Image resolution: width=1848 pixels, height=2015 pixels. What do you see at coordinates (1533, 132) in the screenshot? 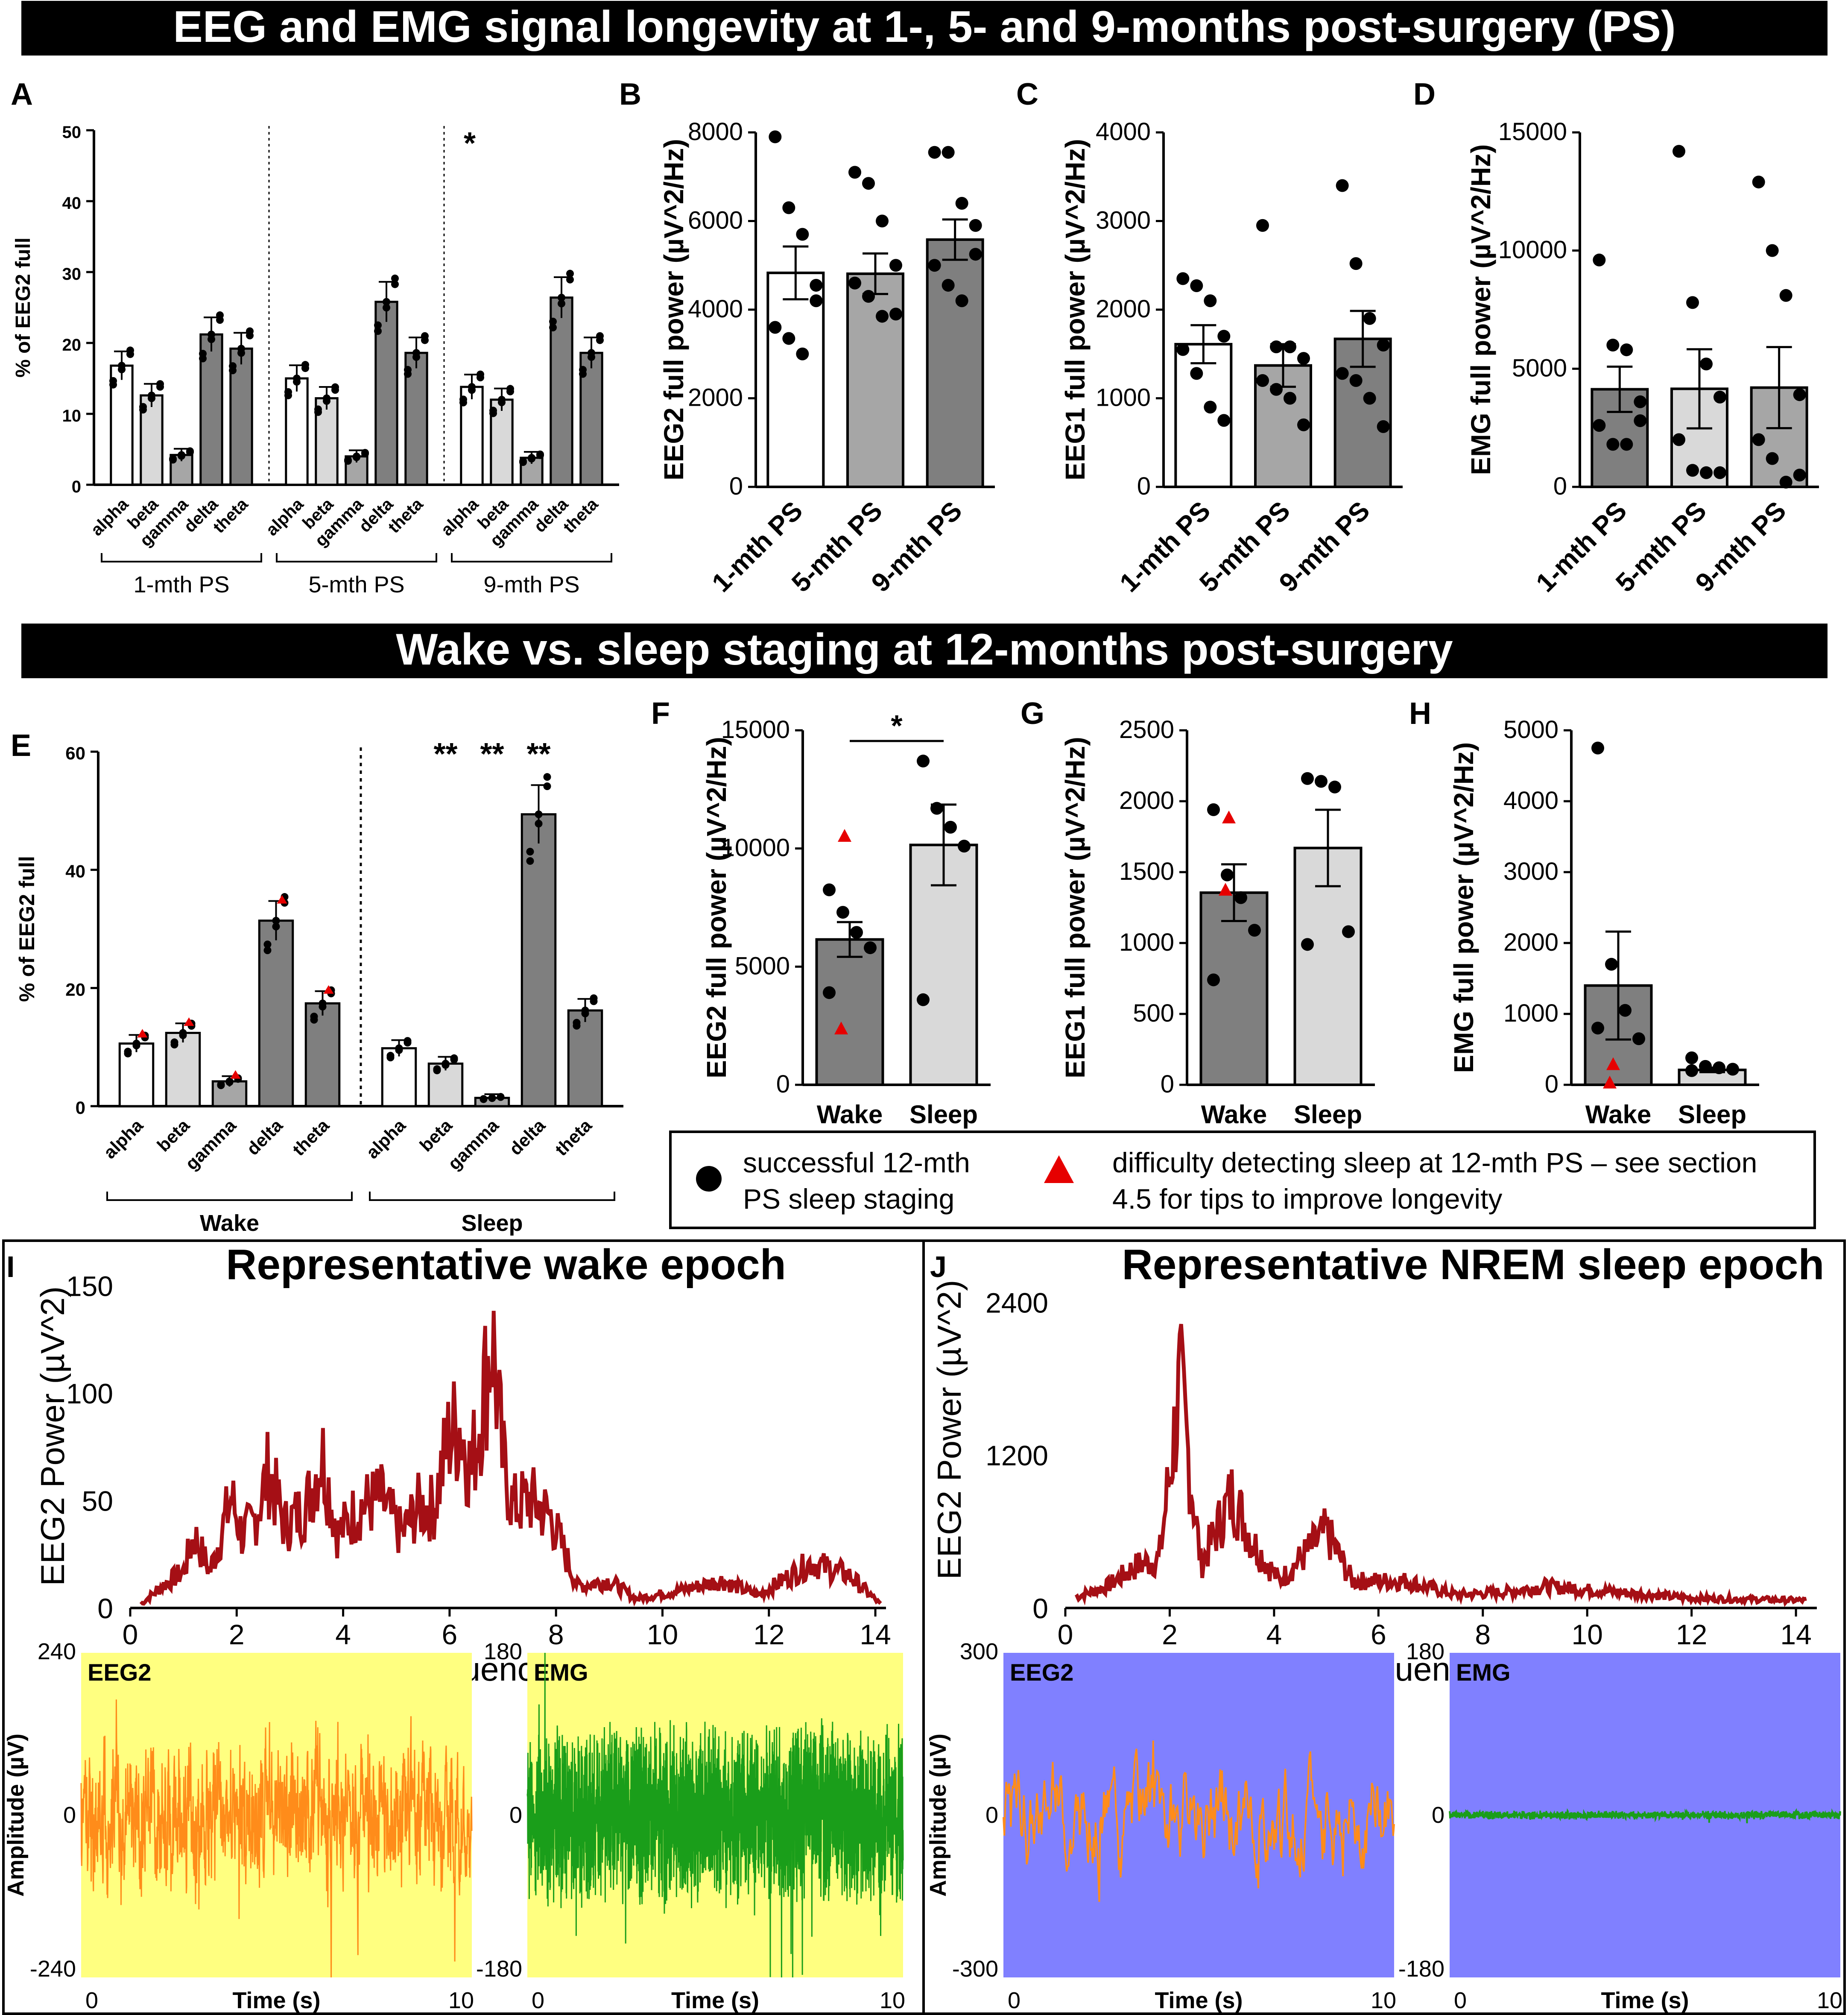
I see `y-tick-label-D: 15000` at bounding box center [1533, 132].